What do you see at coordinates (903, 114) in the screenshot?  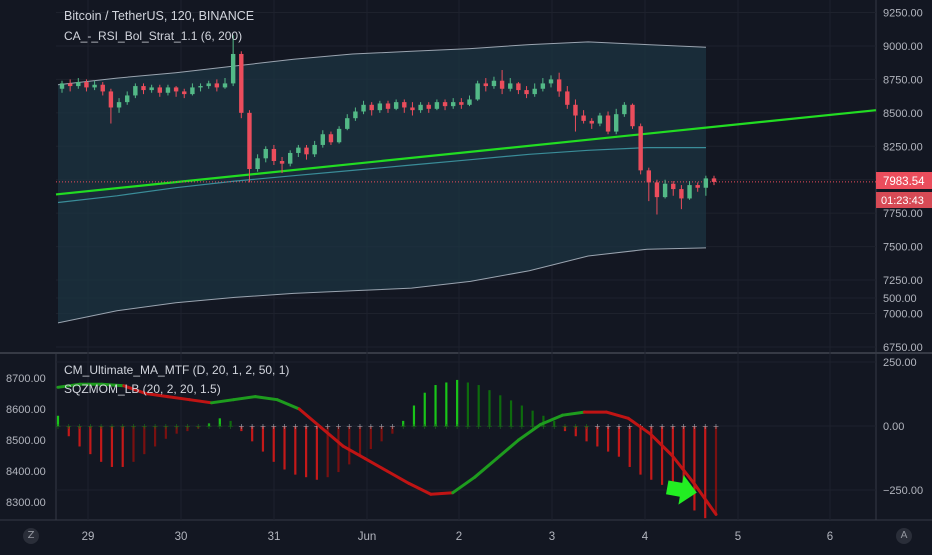 I see `price-tick-label: 8500.00` at bounding box center [903, 114].